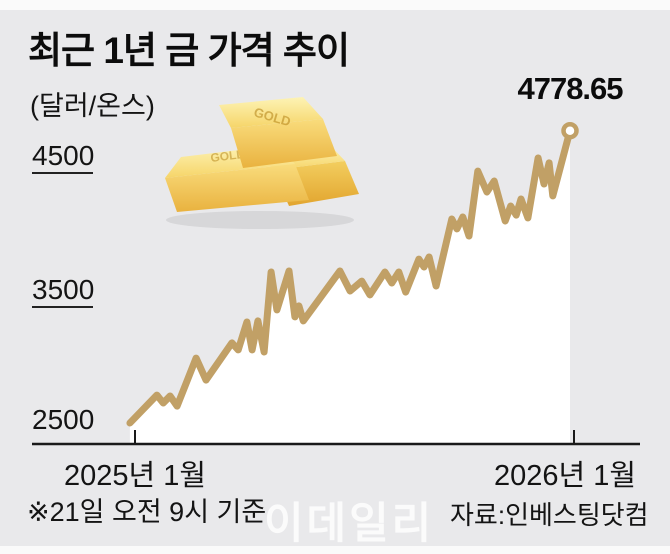  What do you see at coordinates (189, 50) in the screenshot?
I see `chart-title: 최근 1년 금 가격 추이` at bounding box center [189, 50].